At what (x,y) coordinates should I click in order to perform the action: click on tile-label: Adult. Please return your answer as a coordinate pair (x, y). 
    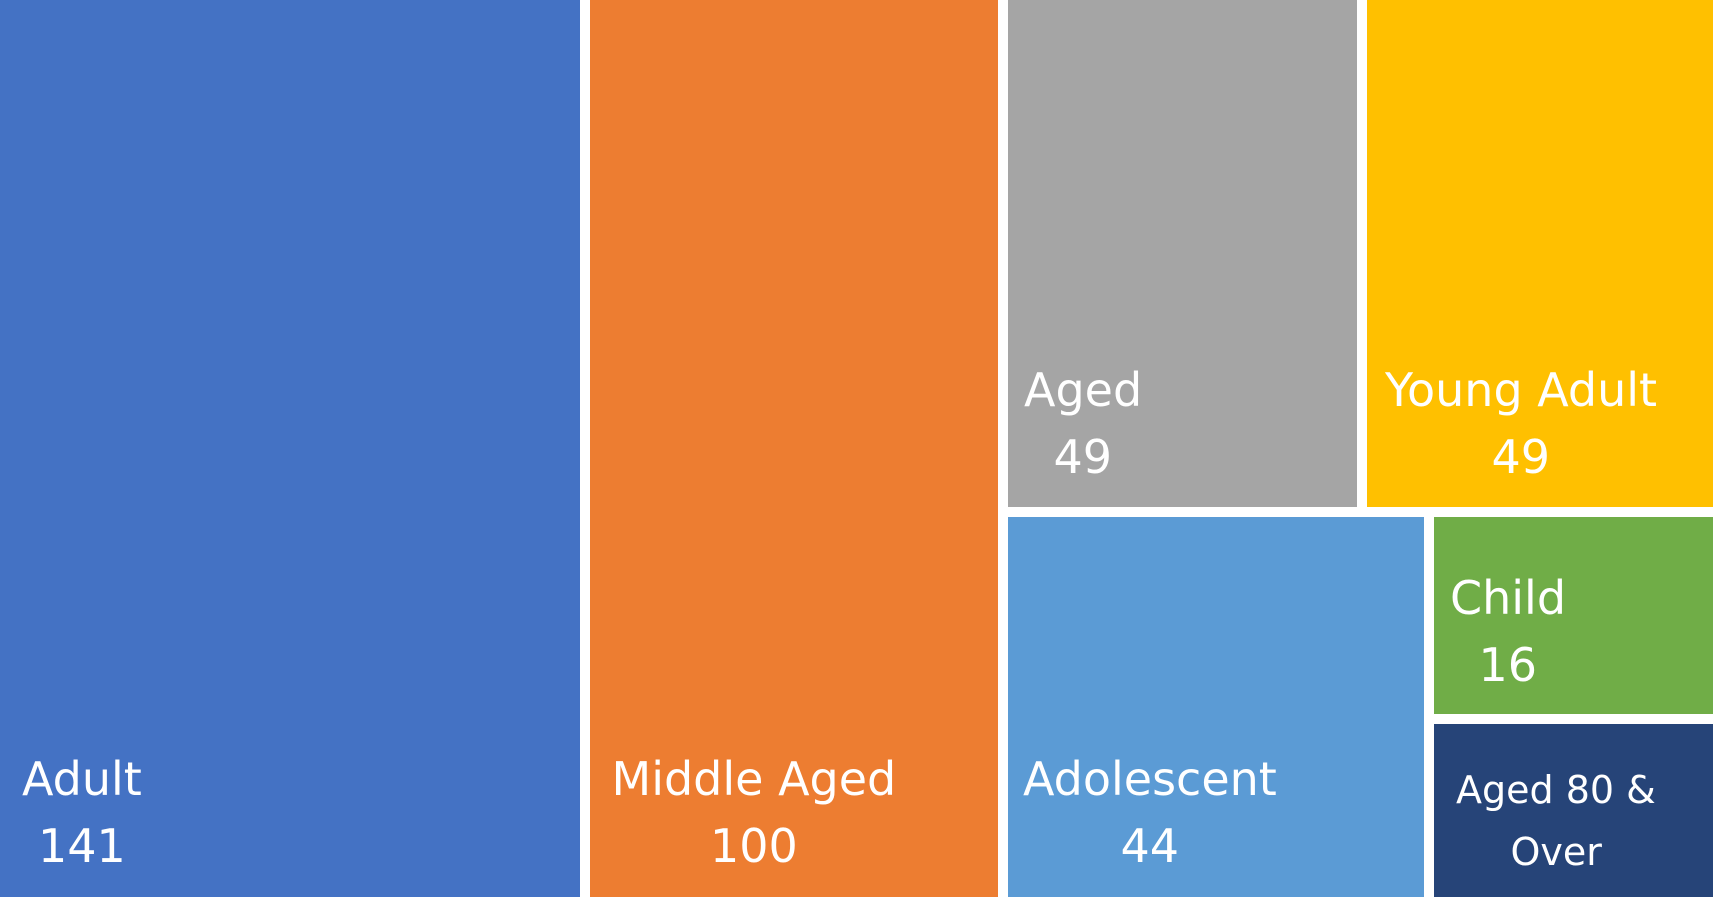
    Looking at the image, I should click on (82, 779).